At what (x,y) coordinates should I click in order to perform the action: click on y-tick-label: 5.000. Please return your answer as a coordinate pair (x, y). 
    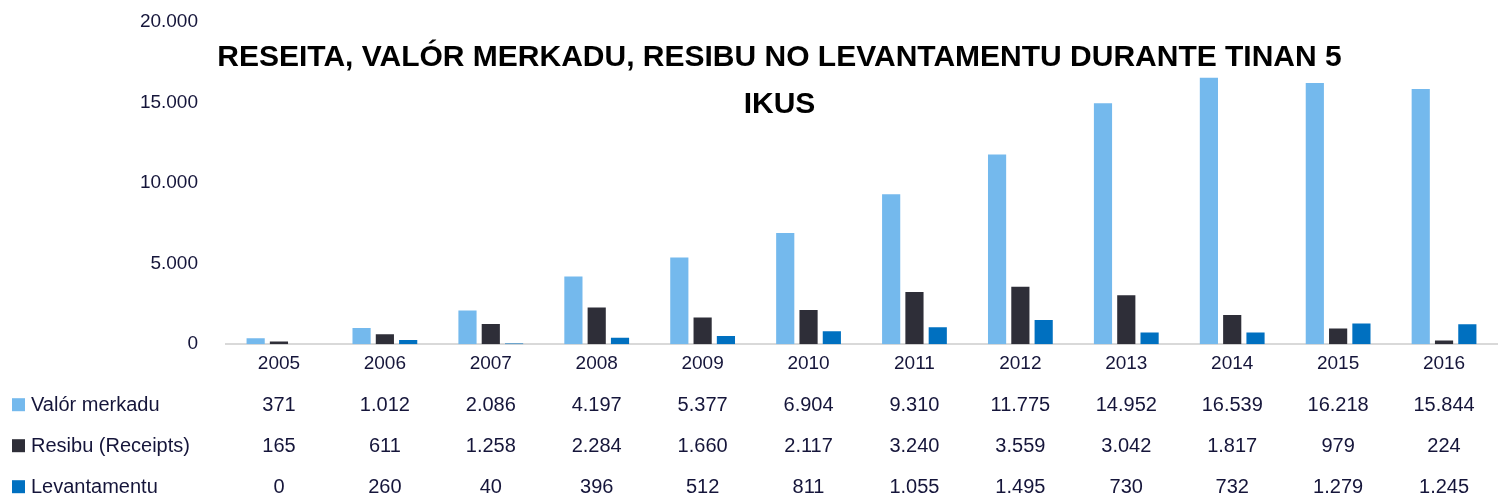
    Looking at the image, I should click on (174, 262).